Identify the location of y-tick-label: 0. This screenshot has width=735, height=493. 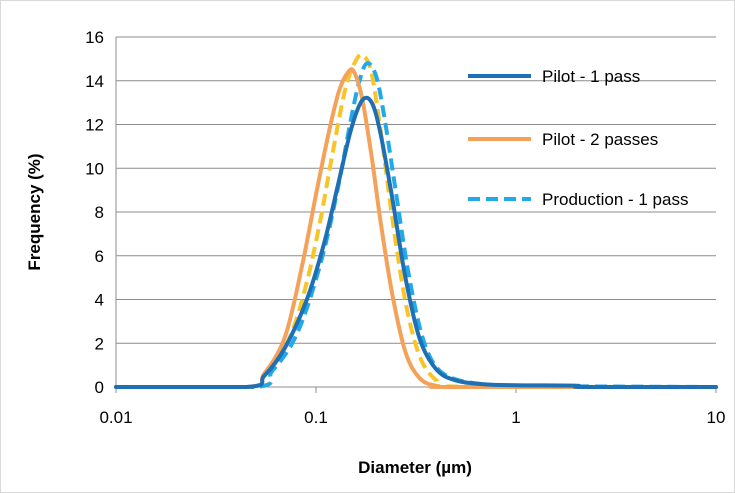
(99, 387).